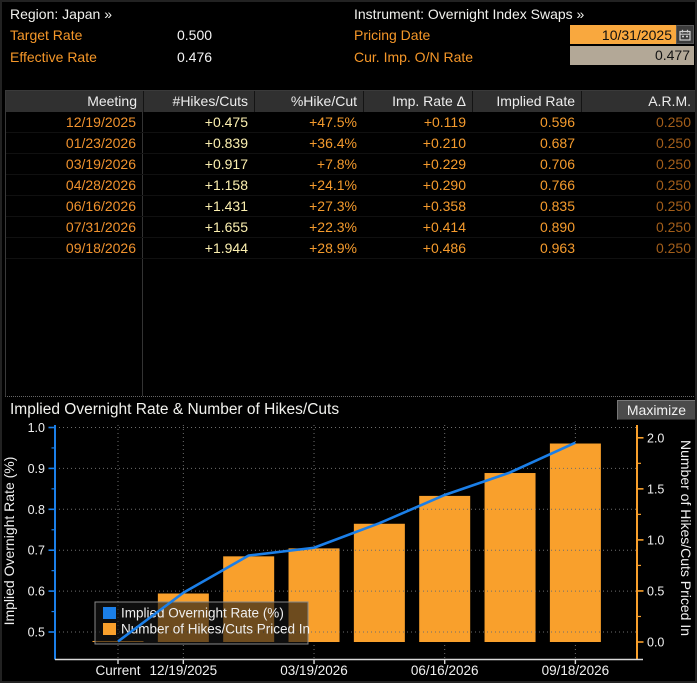 Image resolution: width=697 pixels, height=683 pixels. What do you see at coordinates (36, 551) in the screenshot?
I see `left-axis-tick-label: 0.7` at bounding box center [36, 551].